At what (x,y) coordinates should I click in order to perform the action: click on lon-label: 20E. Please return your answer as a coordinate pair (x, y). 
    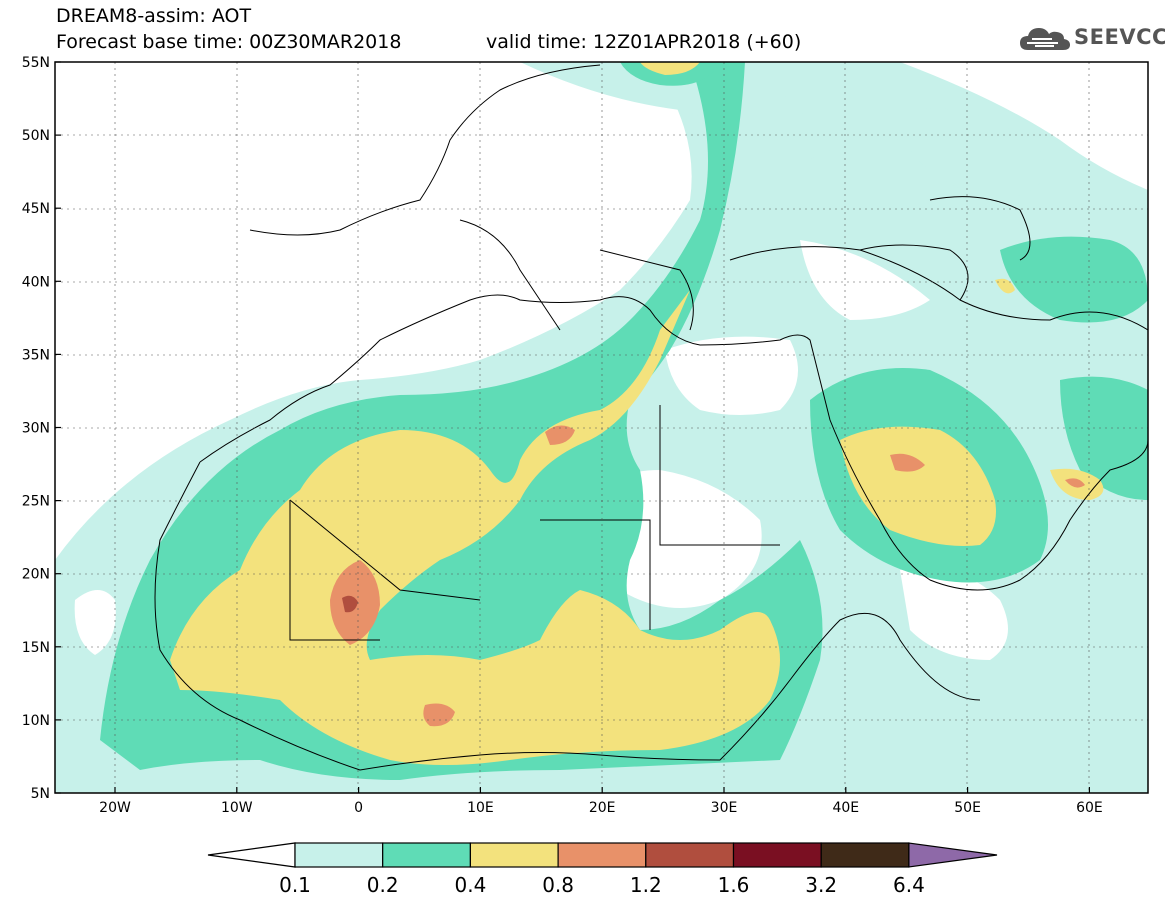
    Looking at the image, I should click on (602, 808).